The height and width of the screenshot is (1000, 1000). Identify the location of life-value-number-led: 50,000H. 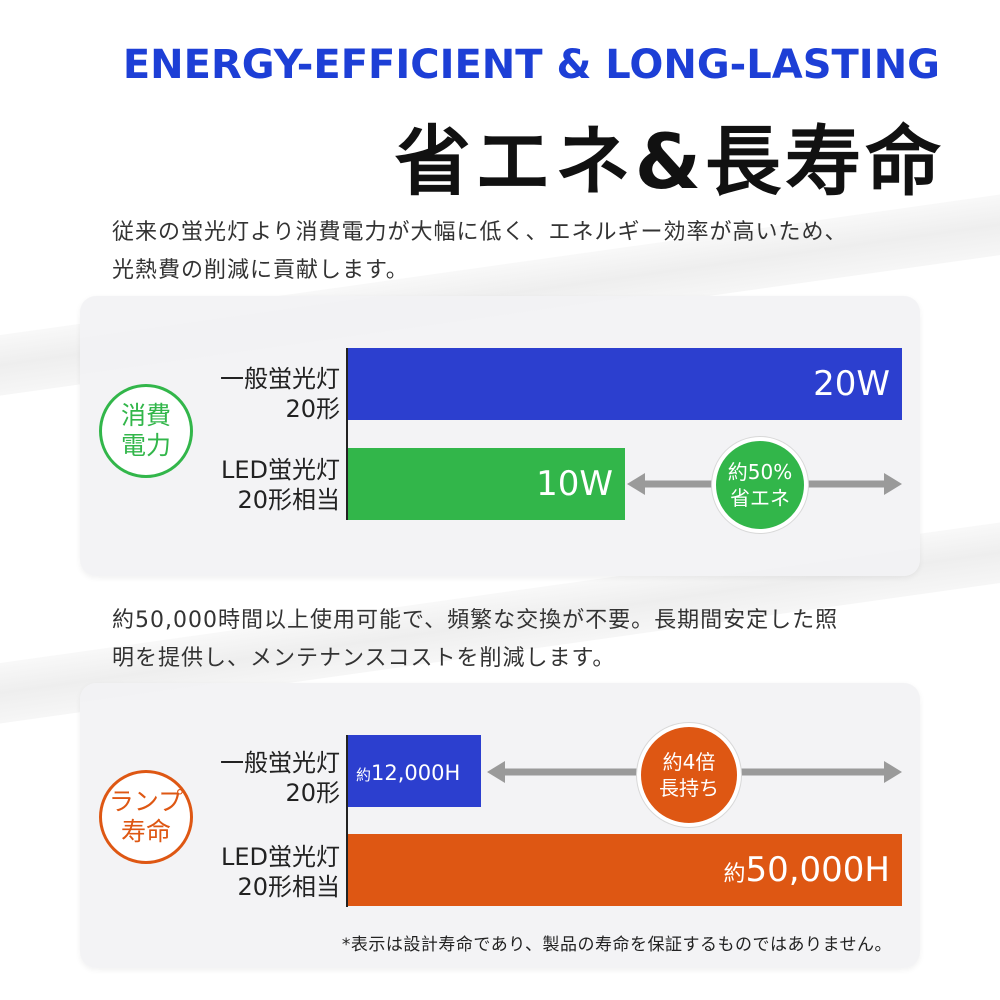
(817, 870).